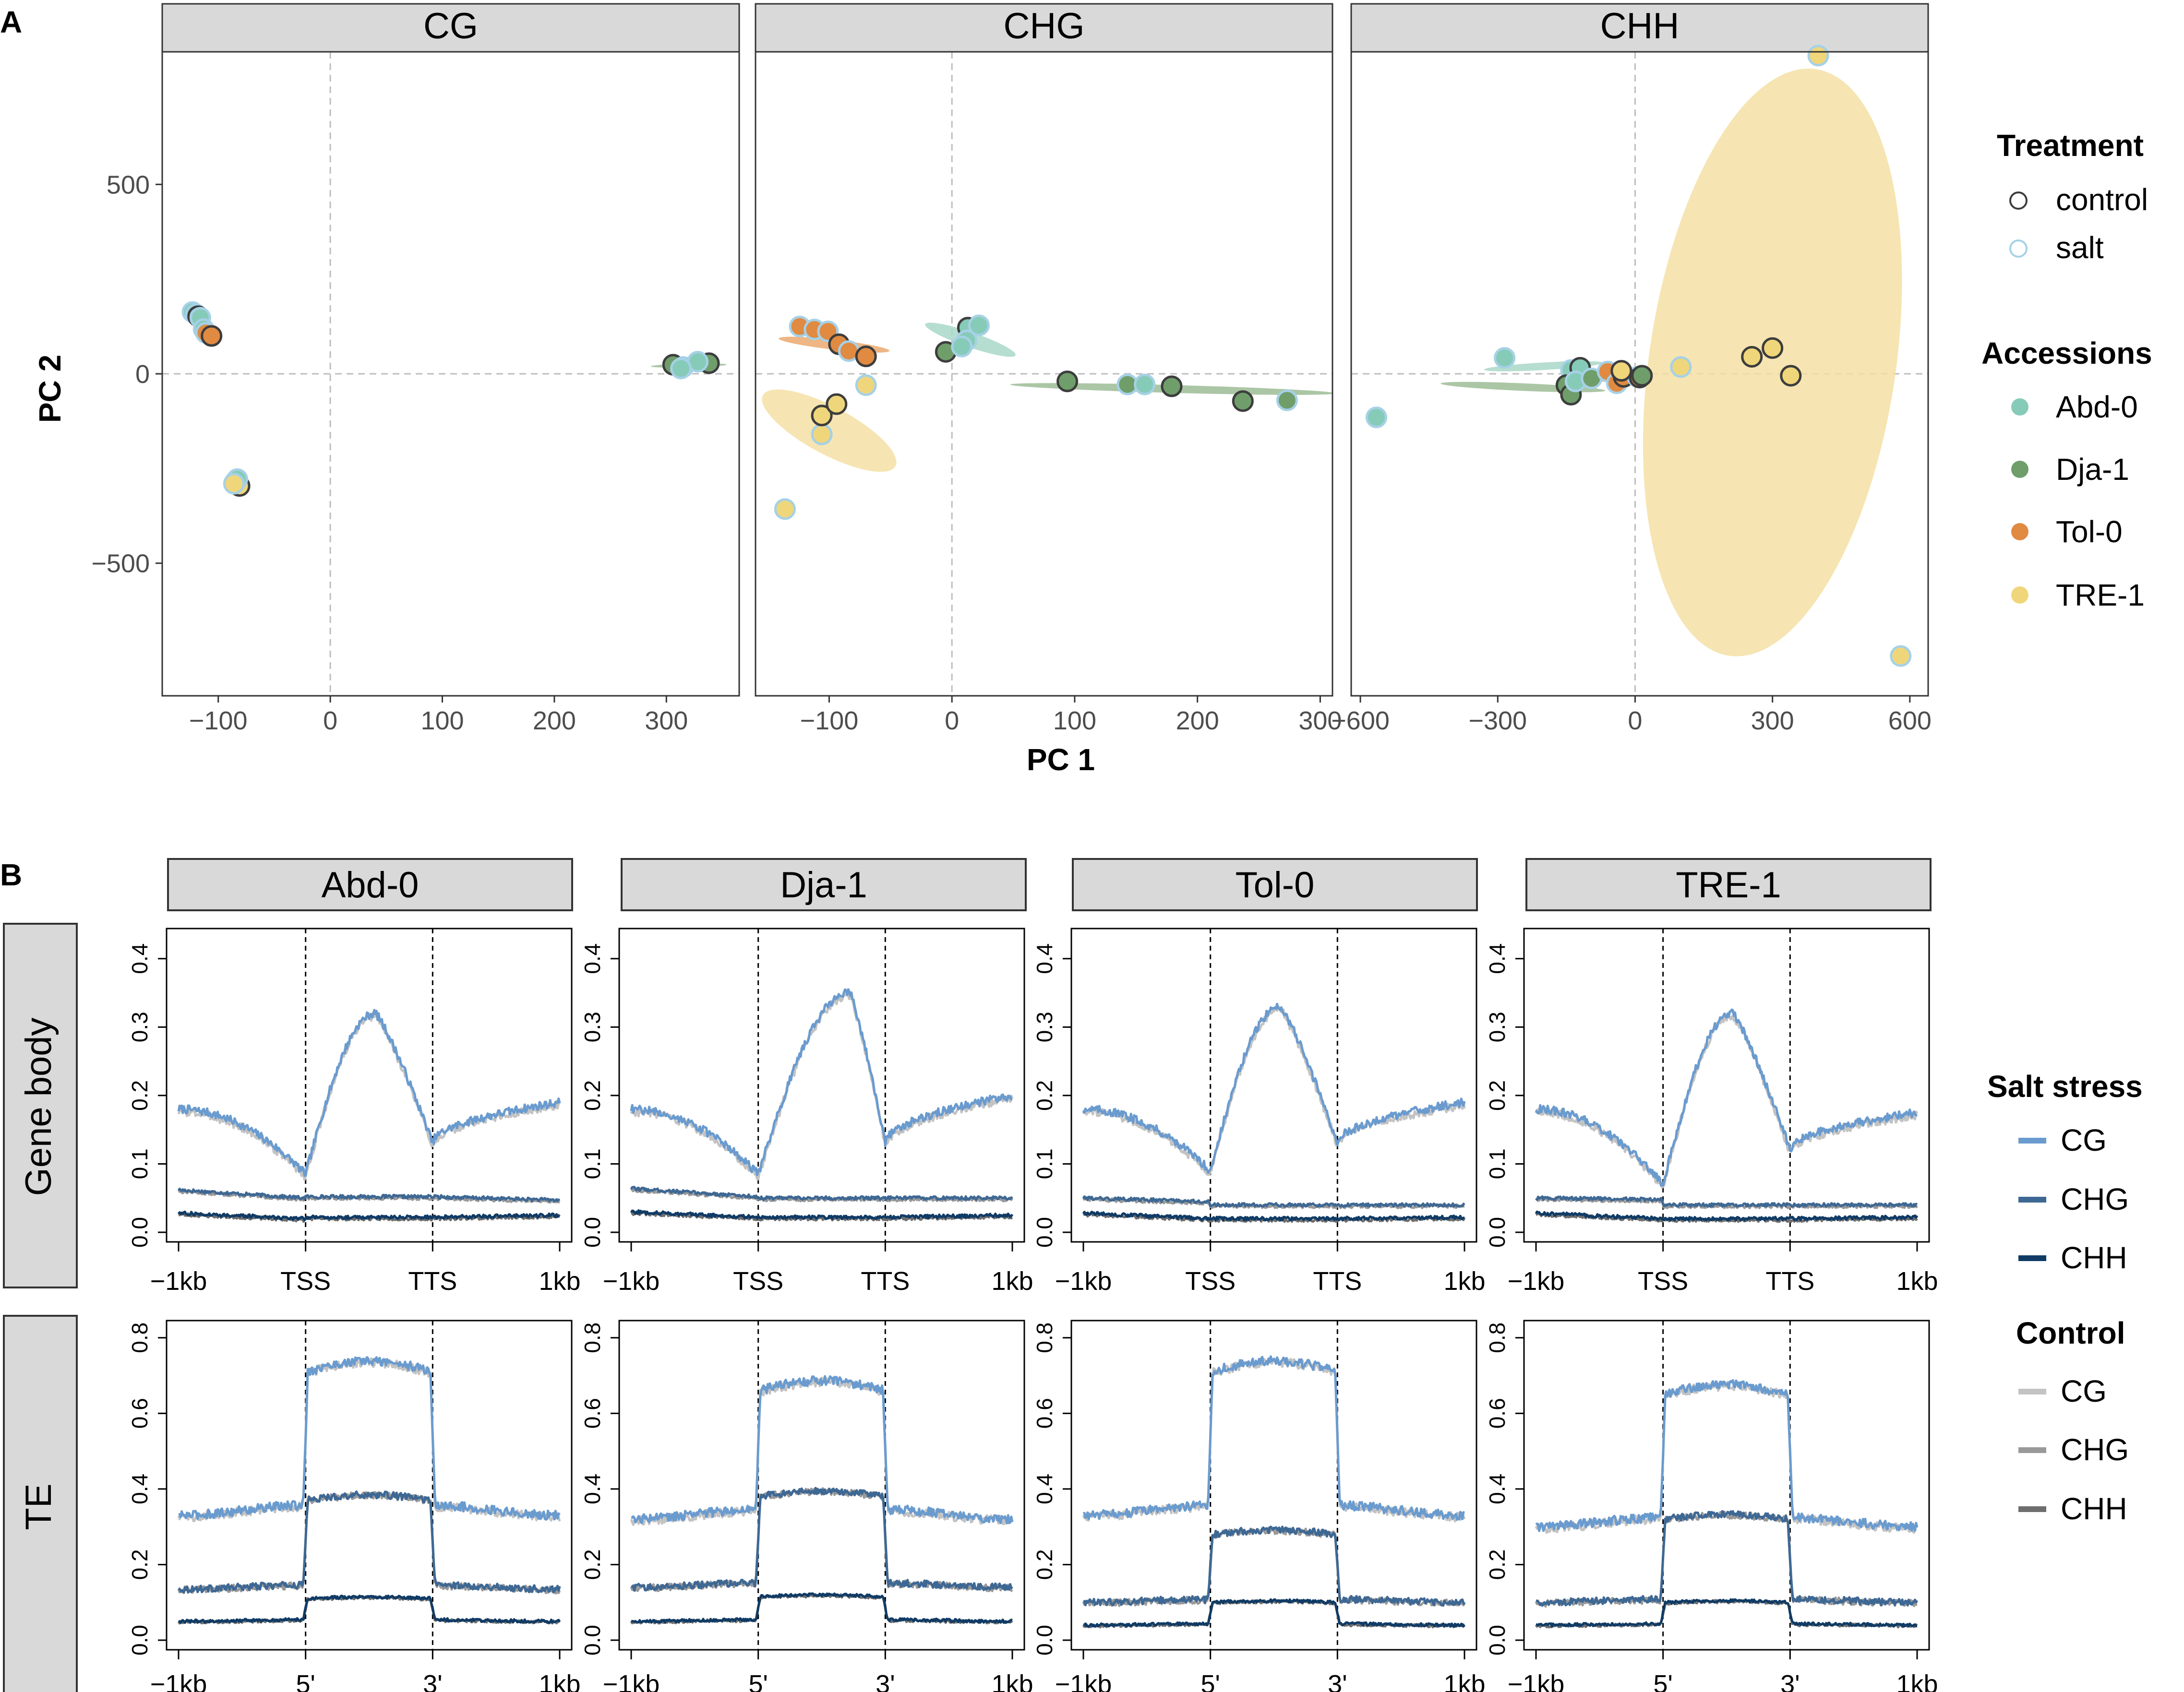 This screenshot has height=1692, width=2184. I want to click on abd0-legend-label: Abd-0, so click(2097, 407).